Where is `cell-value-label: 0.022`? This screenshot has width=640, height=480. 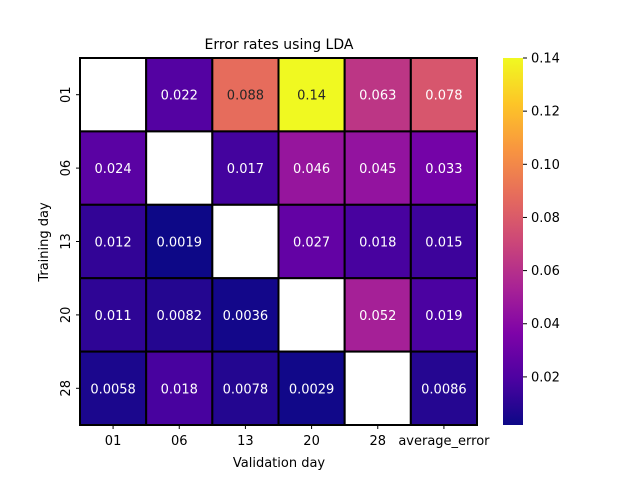 cell-value-label: 0.022 is located at coordinates (179, 96).